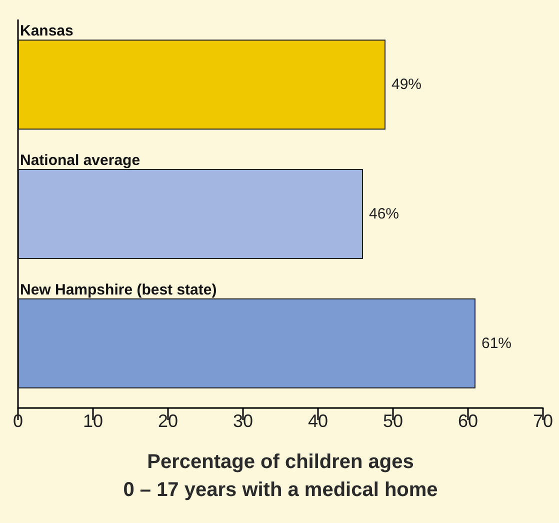 Image resolution: width=559 pixels, height=523 pixels. I want to click on x-axis-title: Percentage of children ages 0 – 17 years with a medical home, so click(280, 476).